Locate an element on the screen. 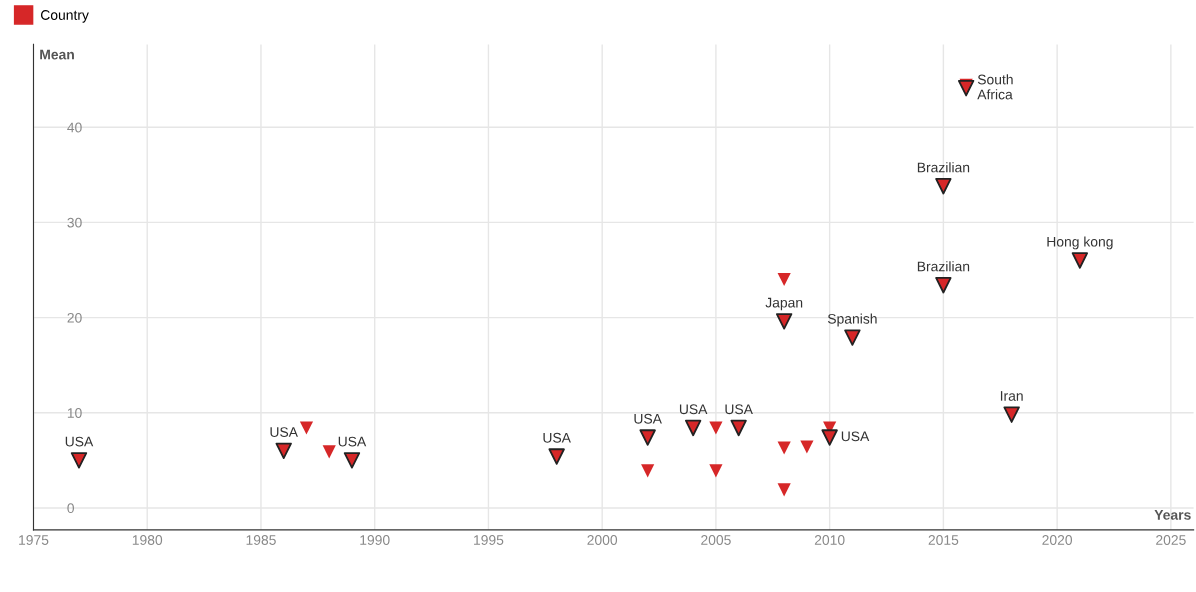 The height and width of the screenshot is (592, 1196). x-tick-label: 2020 is located at coordinates (1057, 540).